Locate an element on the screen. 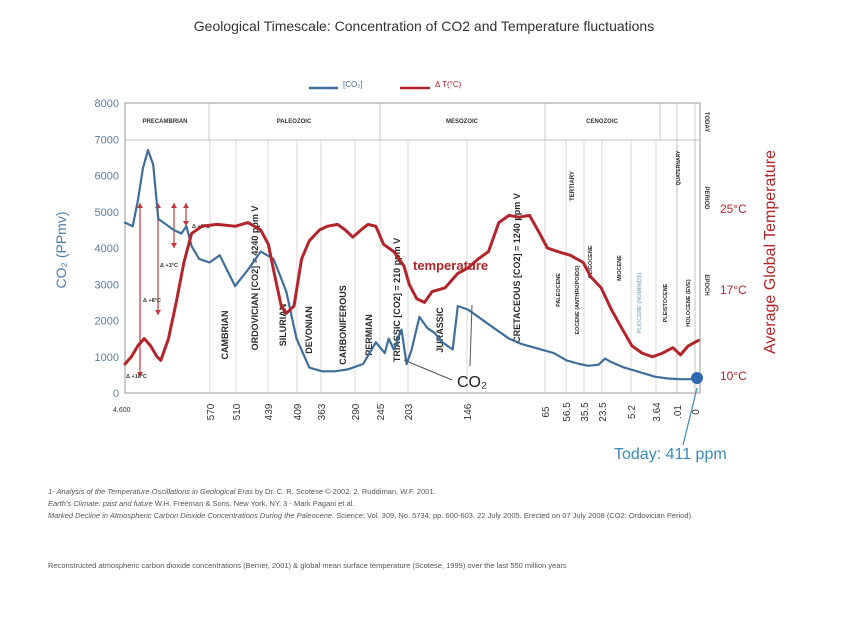  y-tick-label: 2000 is located at coordinates (107, 322).